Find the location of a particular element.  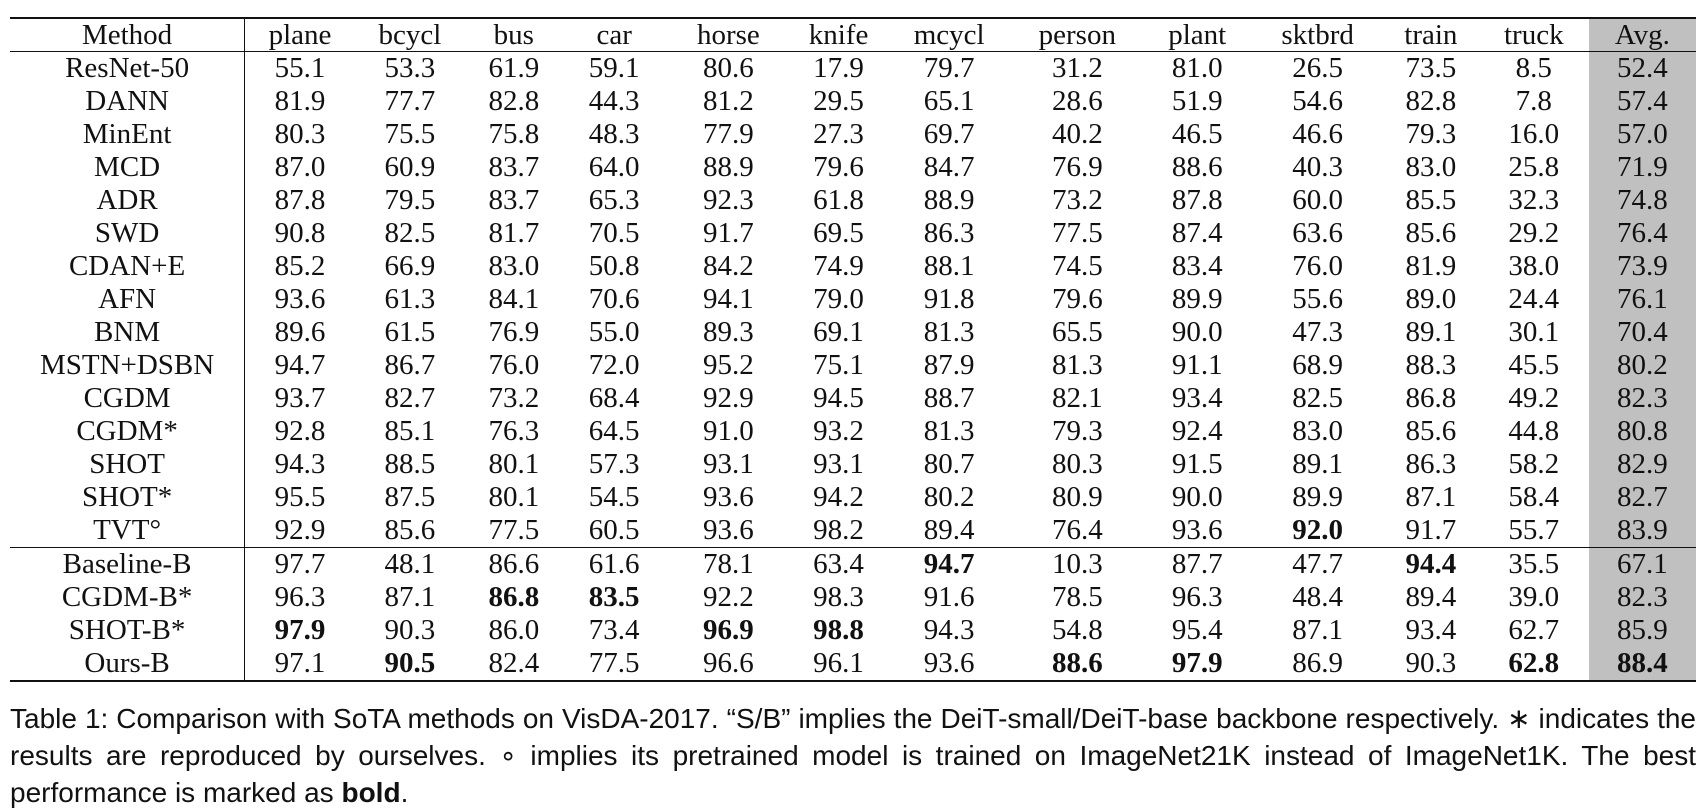

value-cell: 98.3 is located at coordinates (838, 597).